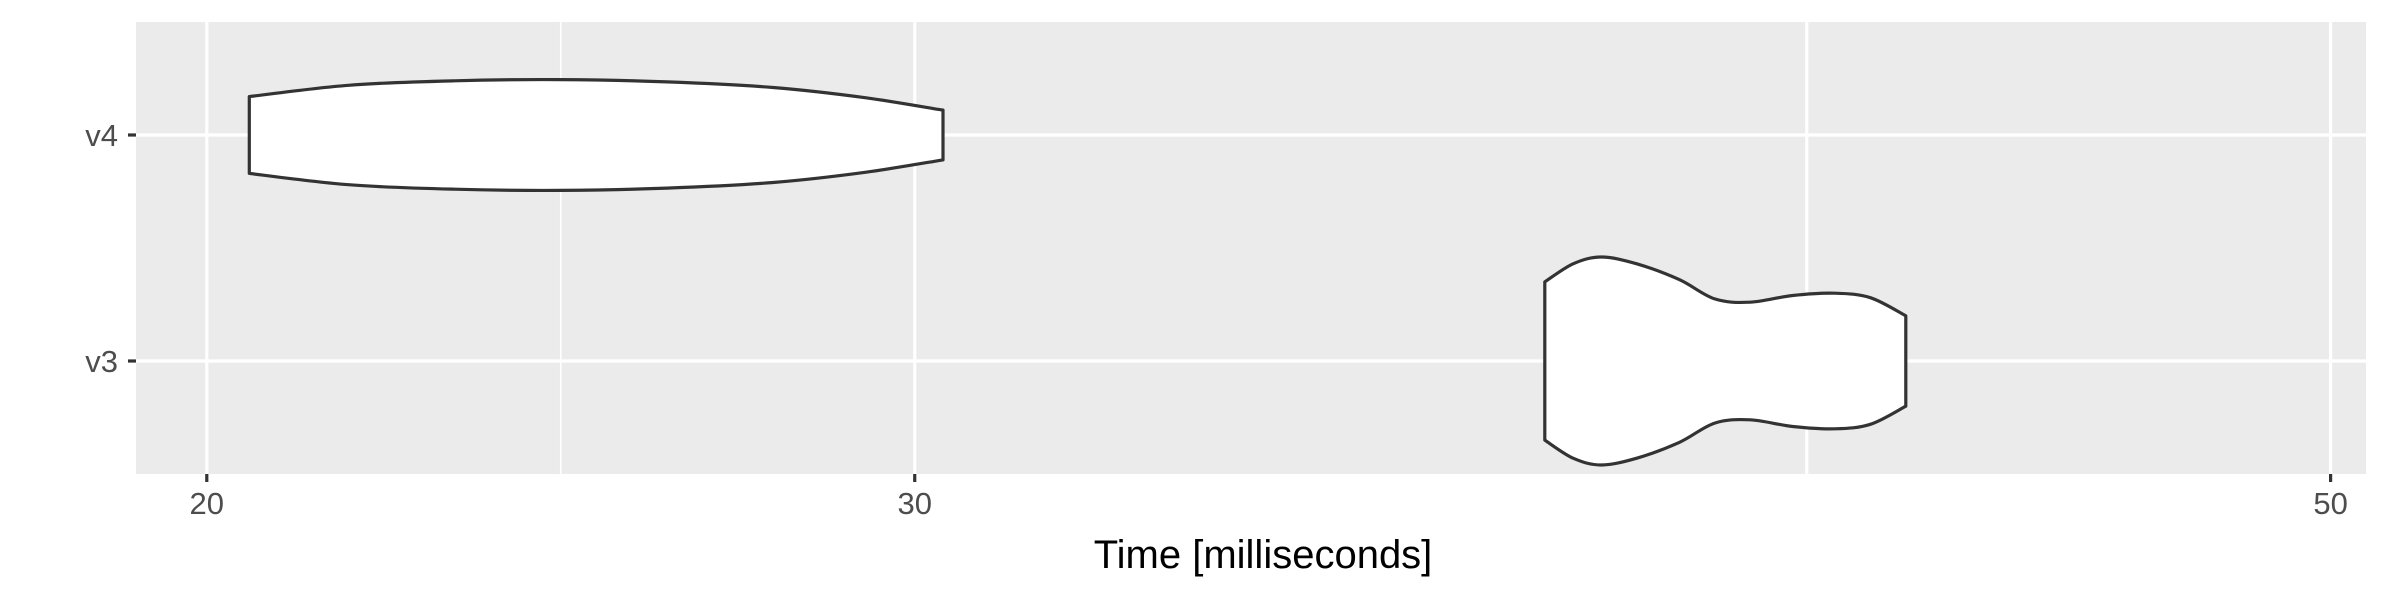  I want to click on x-tick-label: 50, so click(2330, 503).